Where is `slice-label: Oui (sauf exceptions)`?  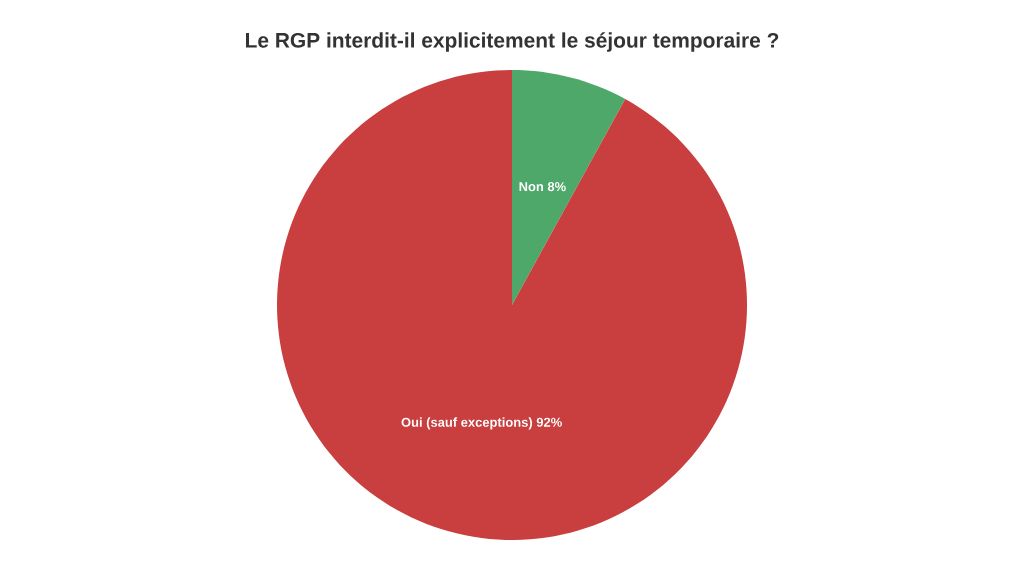
slice-label: Oui (sauf exceptions) is located at coordinates (467, 423).